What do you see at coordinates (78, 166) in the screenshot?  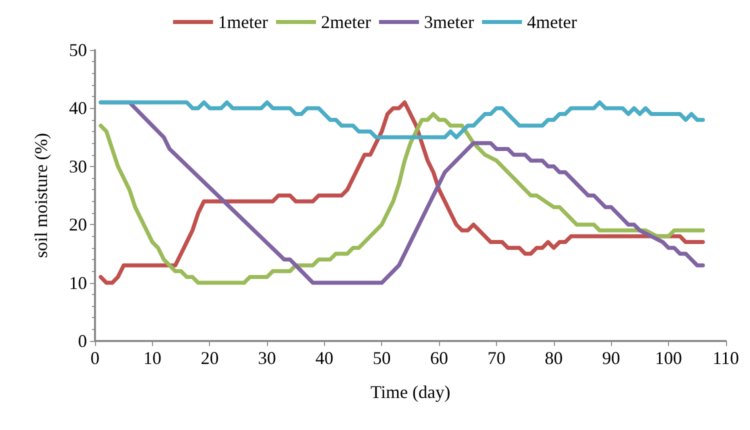 I see `y-tick-label: 30` at bounding box center [78, 166].